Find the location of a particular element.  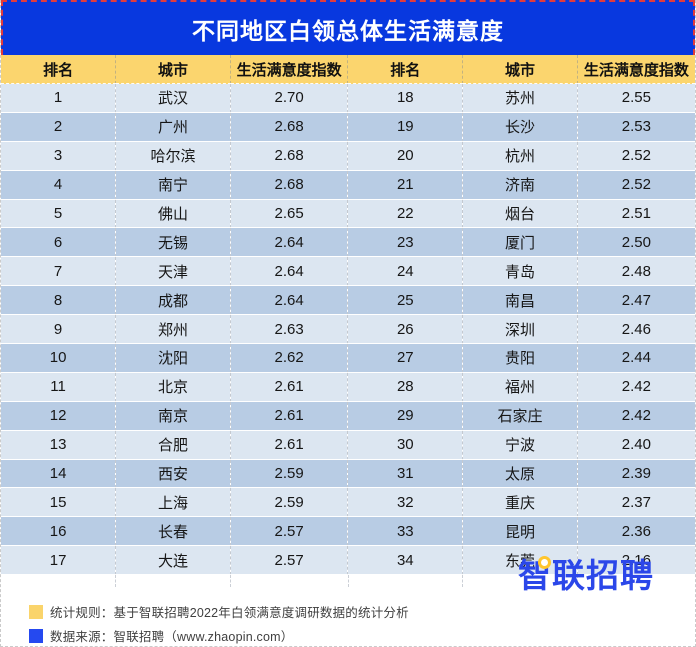

city-cell: 哈尔滨 is located at coordinates (173, 156).